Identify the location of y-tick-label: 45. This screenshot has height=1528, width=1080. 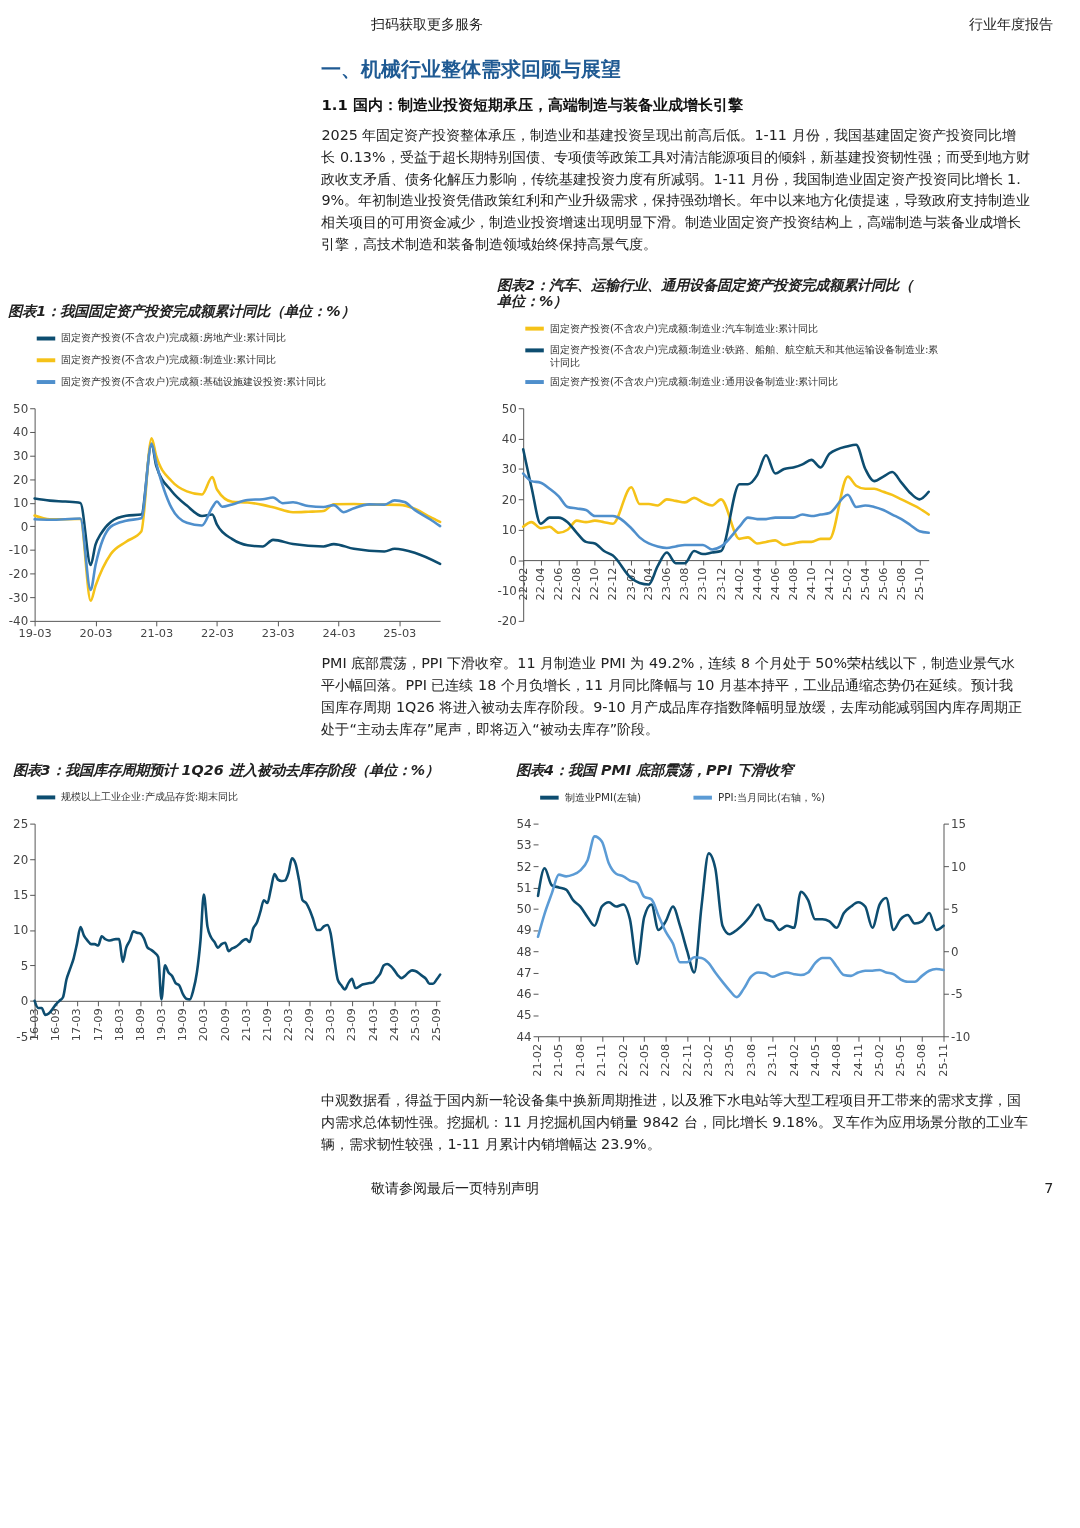
(524, 1015).